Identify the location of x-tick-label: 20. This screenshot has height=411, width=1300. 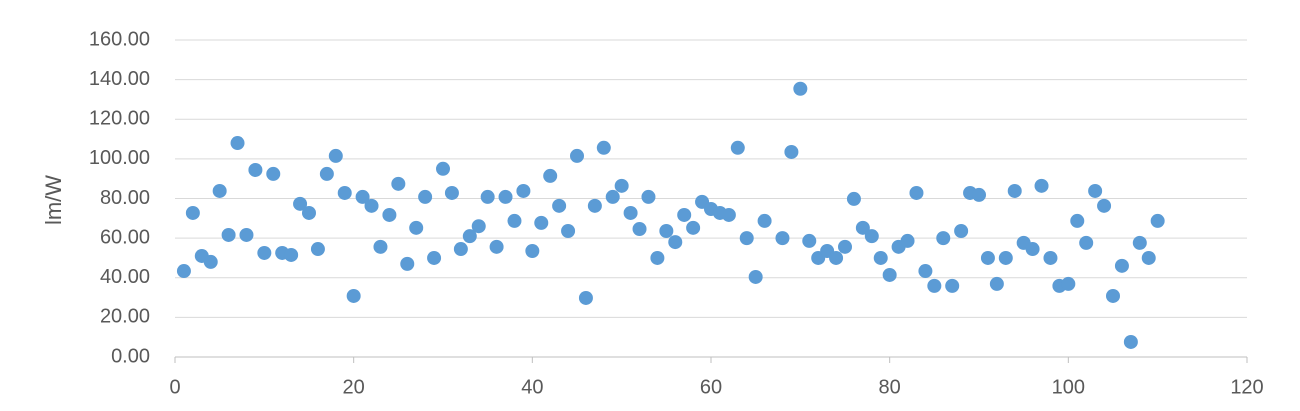
(354, 387).